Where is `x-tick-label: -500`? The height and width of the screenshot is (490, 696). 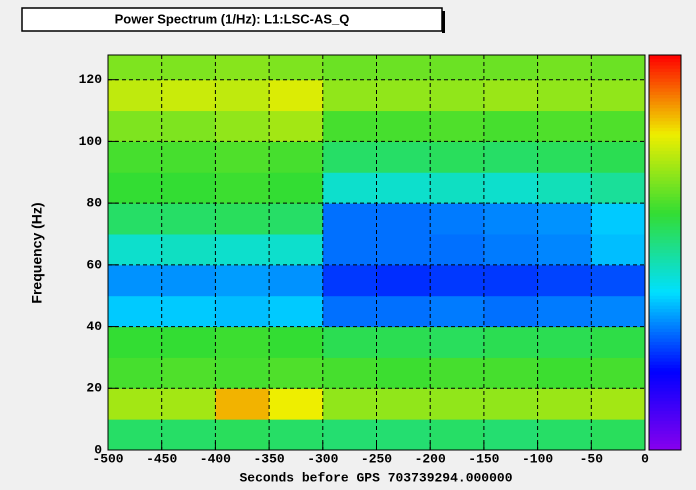 x-tick-label: -500 is located at coordinates (107, 458).